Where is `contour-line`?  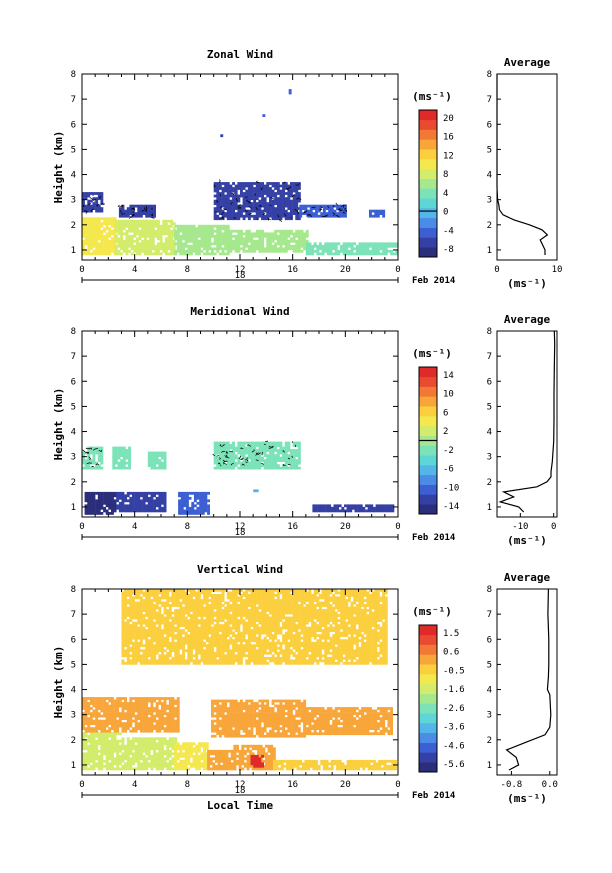
contour-line is located at coordinates (100, 197).